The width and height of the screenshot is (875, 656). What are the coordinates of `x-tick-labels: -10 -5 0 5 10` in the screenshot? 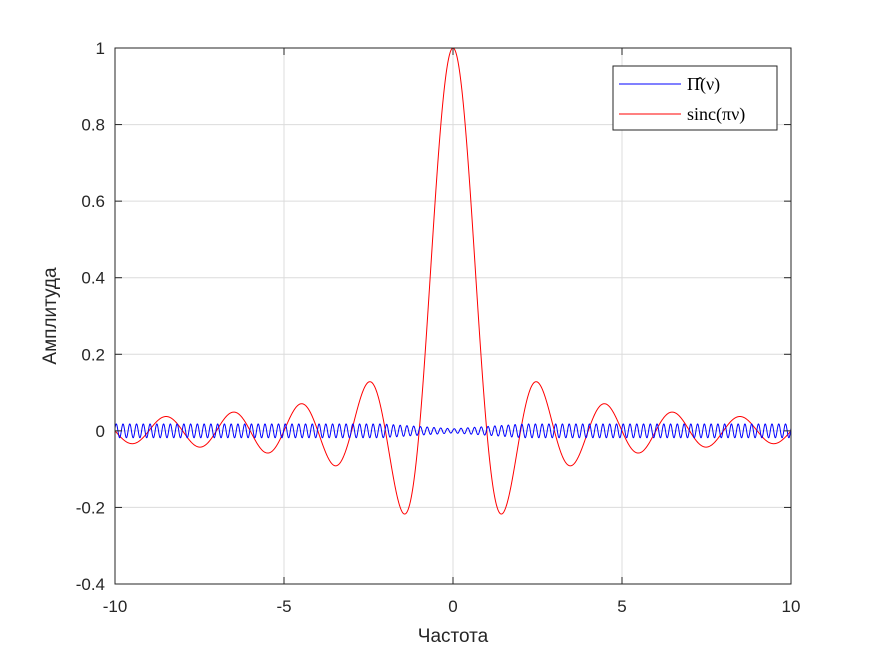 It's located at (452, 606).